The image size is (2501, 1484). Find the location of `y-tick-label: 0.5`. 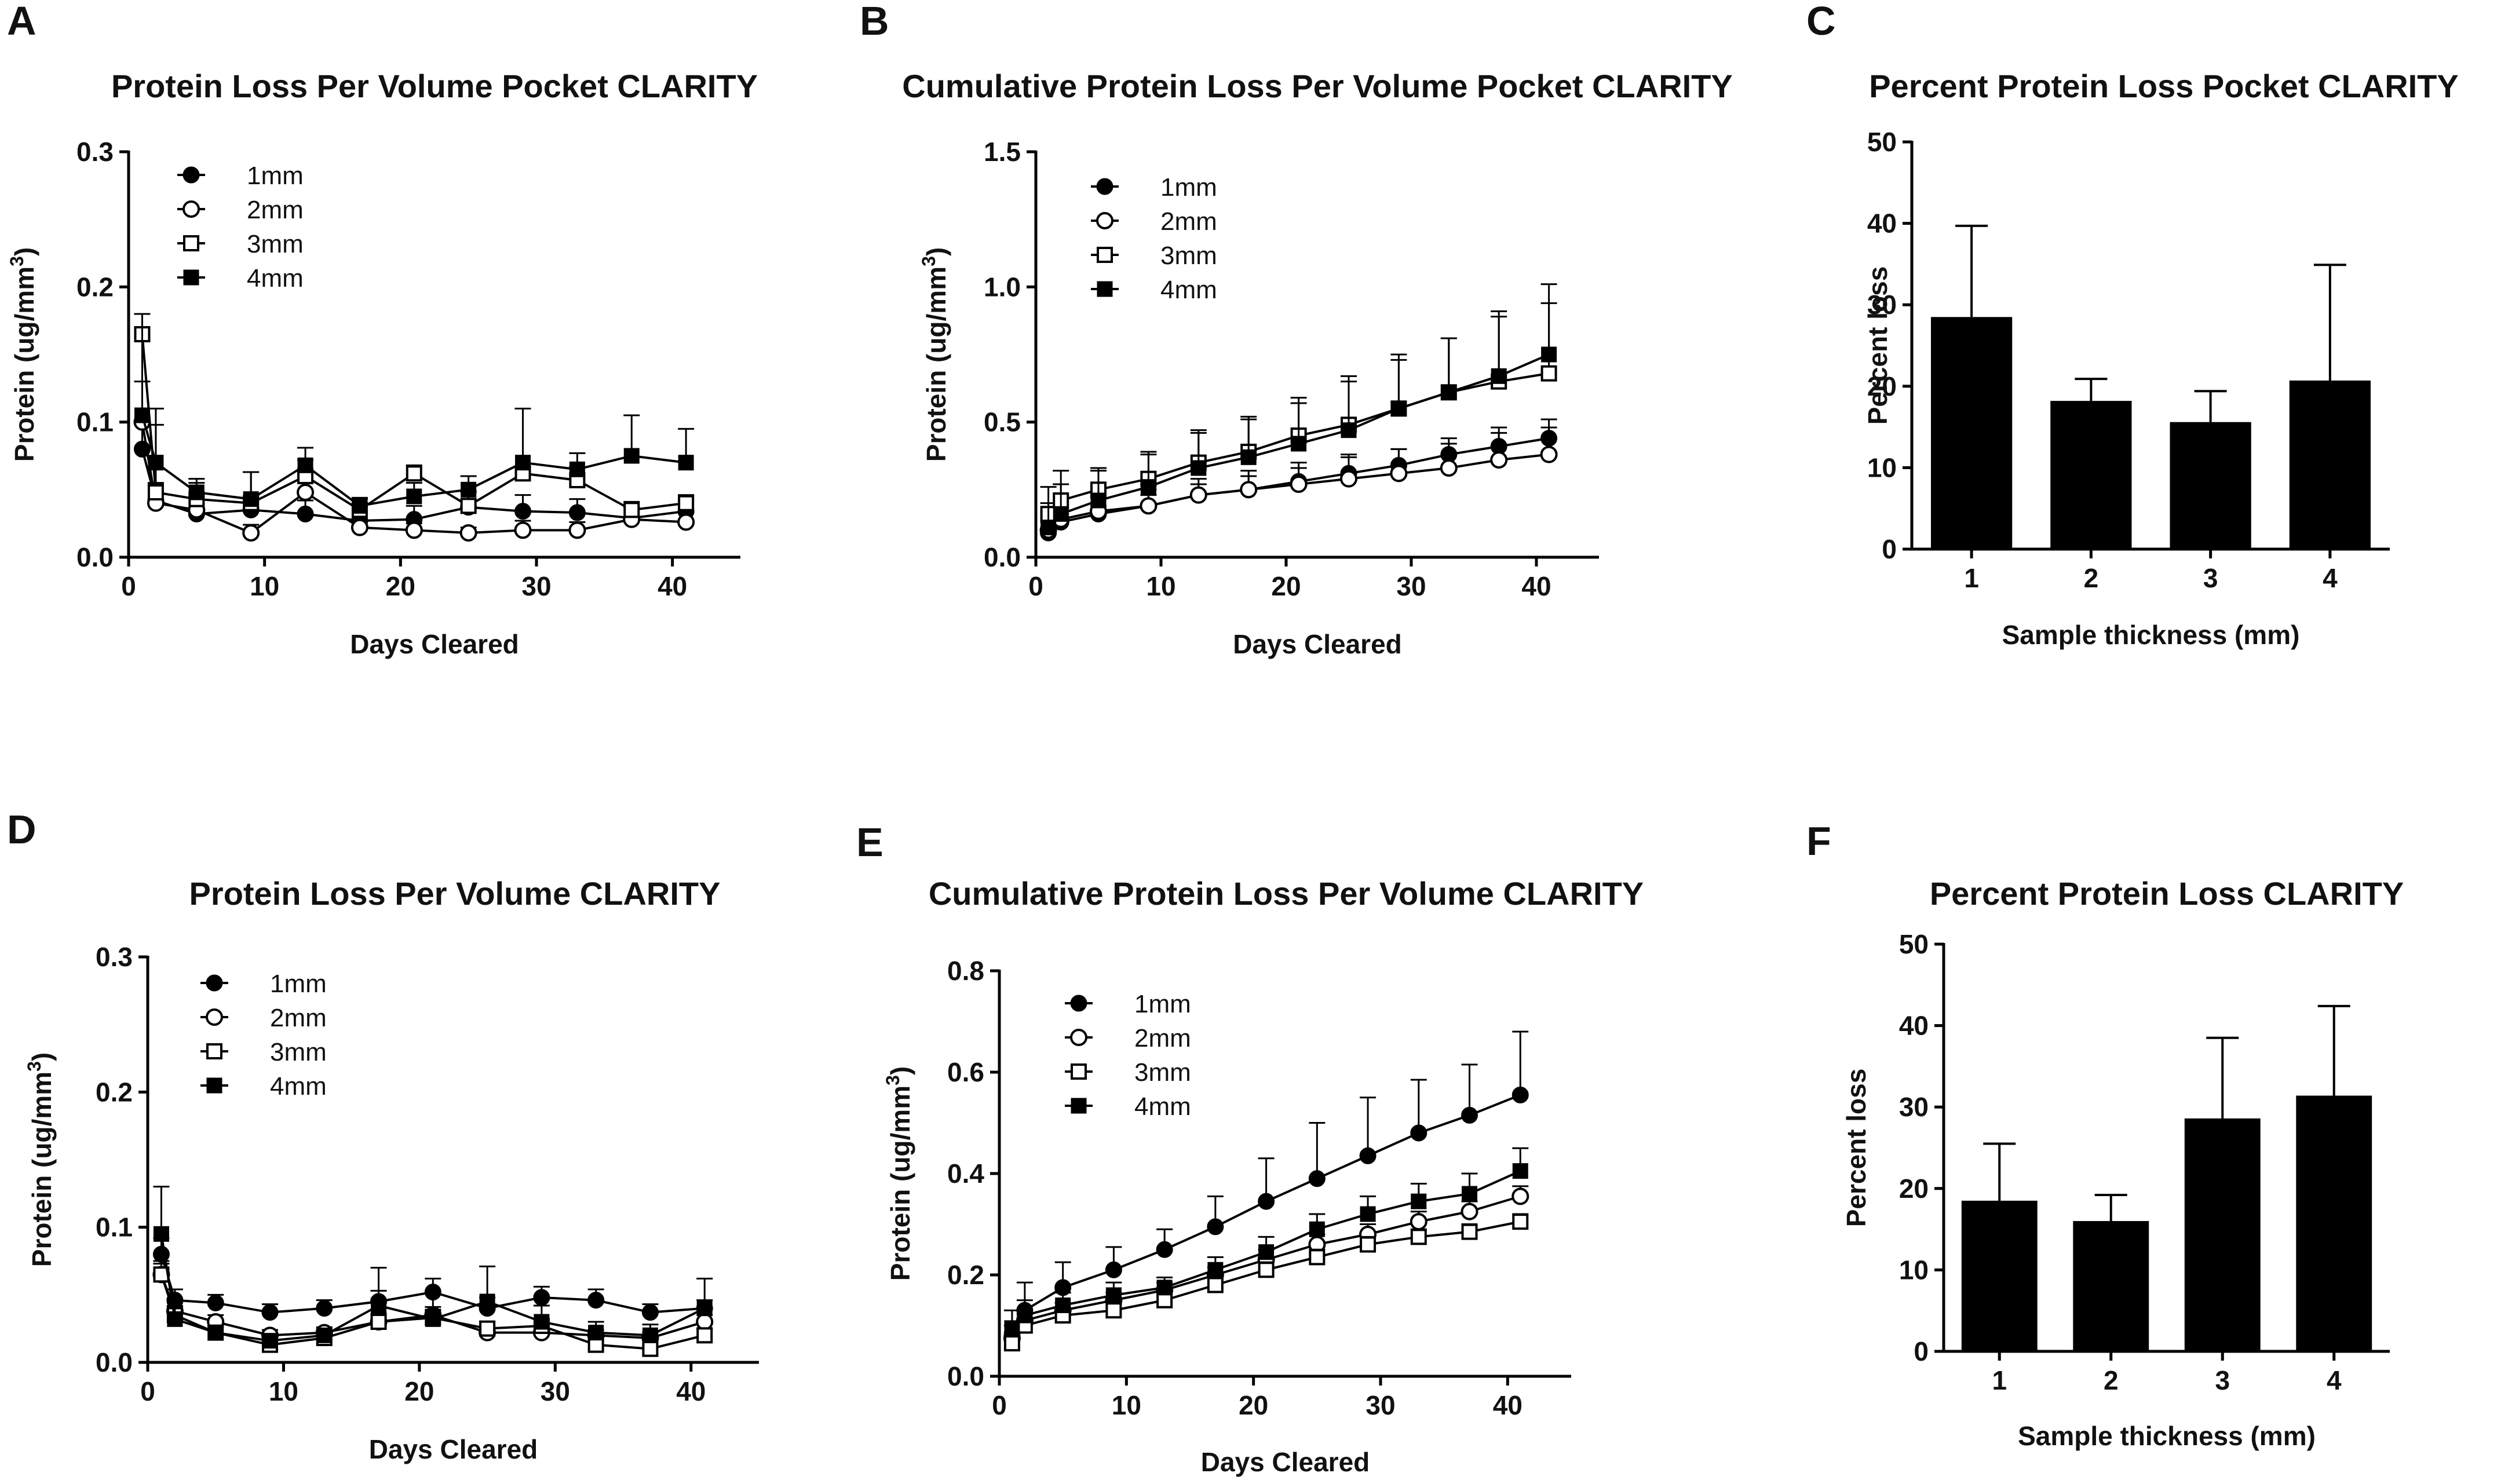

y-tick-label: 0.5 is located at coordinates (1002, 422).